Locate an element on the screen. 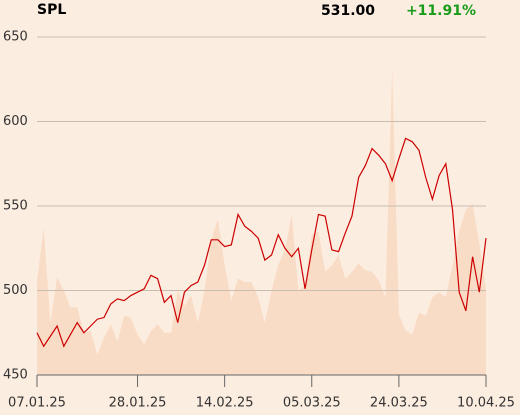 The height and width of the screenshot is (419, 520). y-tick-label: 450 is located at coordinates (15, 375).